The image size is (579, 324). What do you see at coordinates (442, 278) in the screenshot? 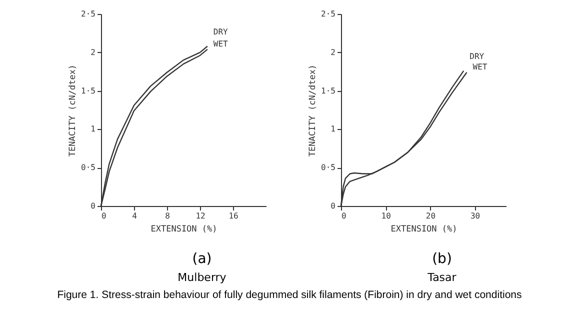
I see `text: Tasar` at bounding box center [442, 278].